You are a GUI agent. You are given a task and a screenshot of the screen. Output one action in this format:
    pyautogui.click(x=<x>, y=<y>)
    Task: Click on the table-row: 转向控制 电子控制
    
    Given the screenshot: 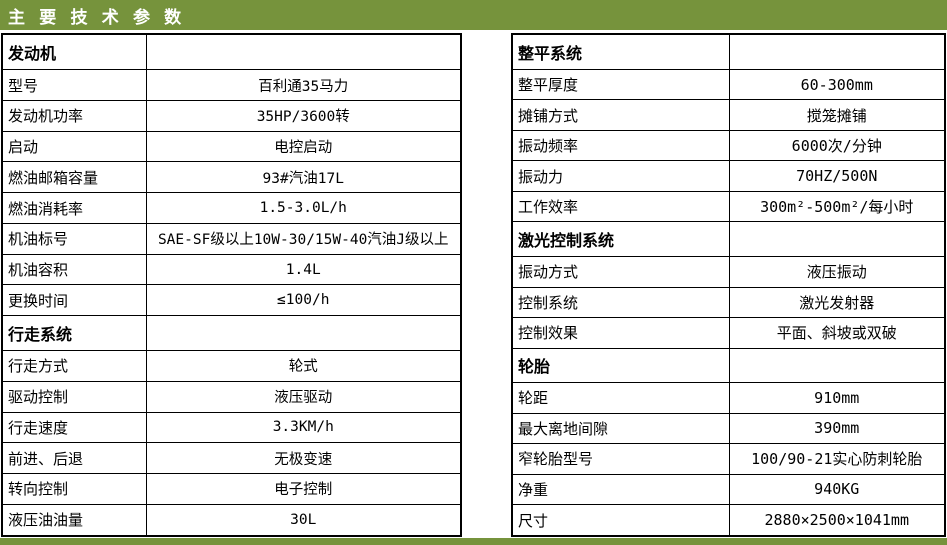 What is the action you would take?
    pyautogui.click(x=231, y=489)
    